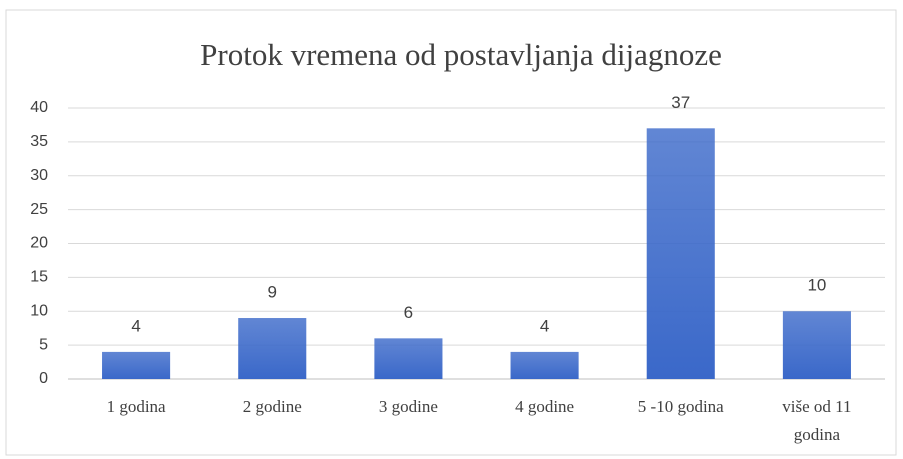  What do you see at coordinates (39, 310) in the screenshot?
I see `y-tick-label: 10` at bounding box center [39, 310].